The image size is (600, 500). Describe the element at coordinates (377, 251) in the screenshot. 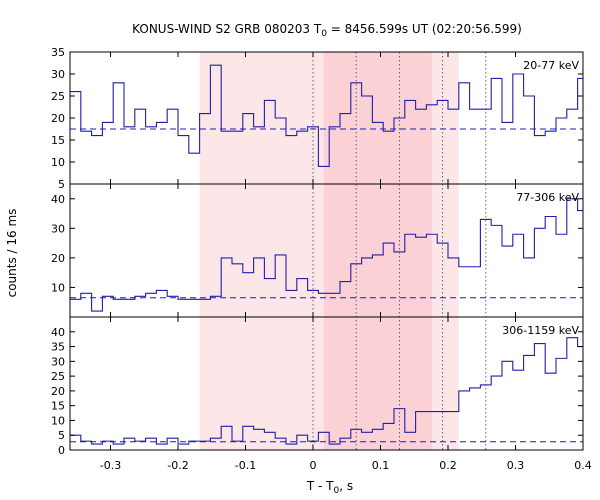

I see `shaded-interval-inner` at that location.